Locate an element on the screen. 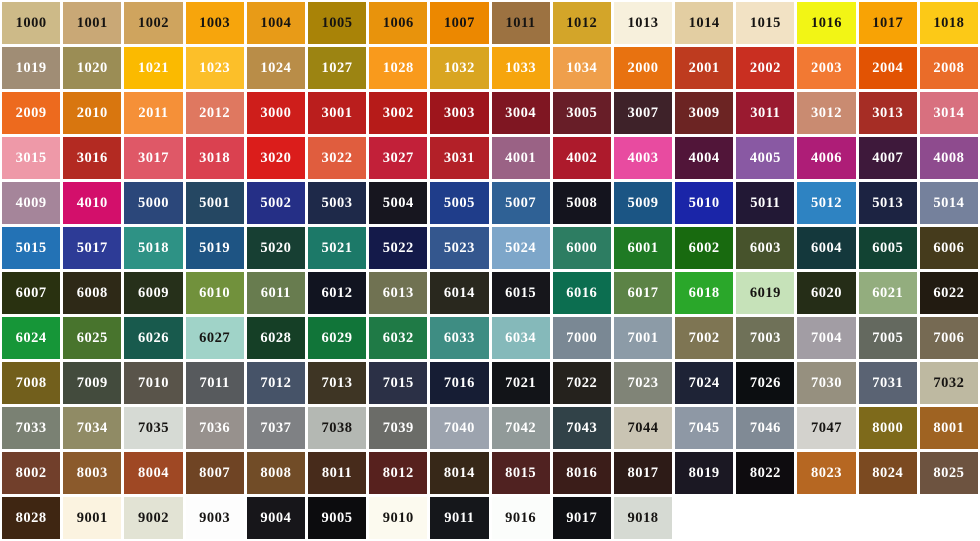  ral-swatch-7026: 7026 is located at coordinates (765, 383).